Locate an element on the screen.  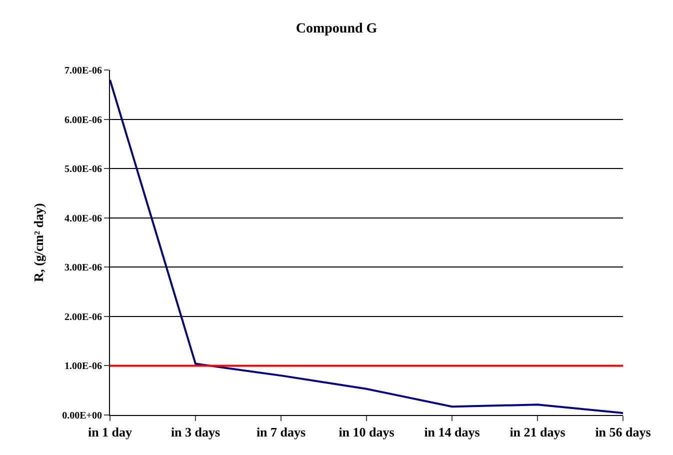
y-tick-label: 2.00E-06 is located at coordinates (83, 317).